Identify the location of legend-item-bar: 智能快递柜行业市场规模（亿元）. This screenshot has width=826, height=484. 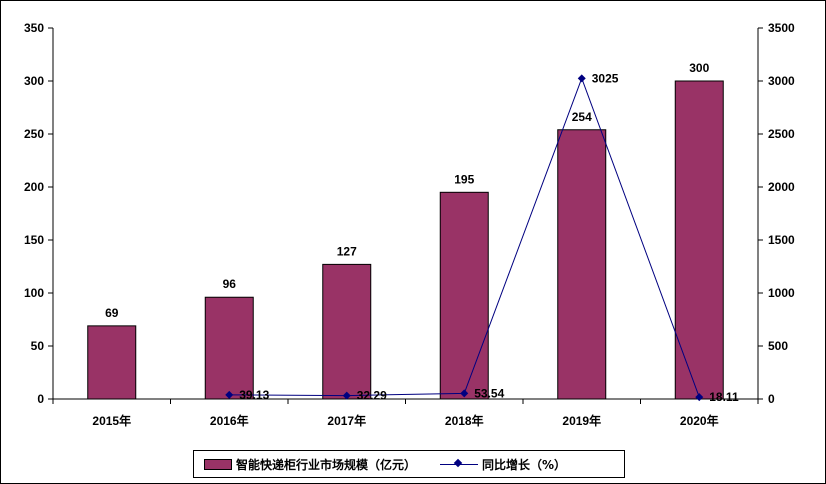
(310, 464).